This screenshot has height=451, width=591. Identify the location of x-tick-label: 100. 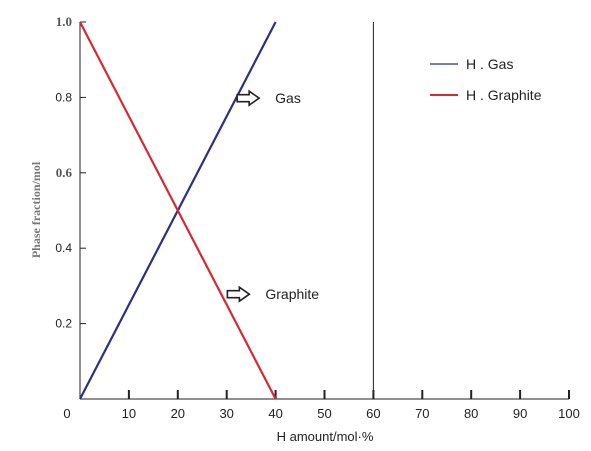
(569, 413).